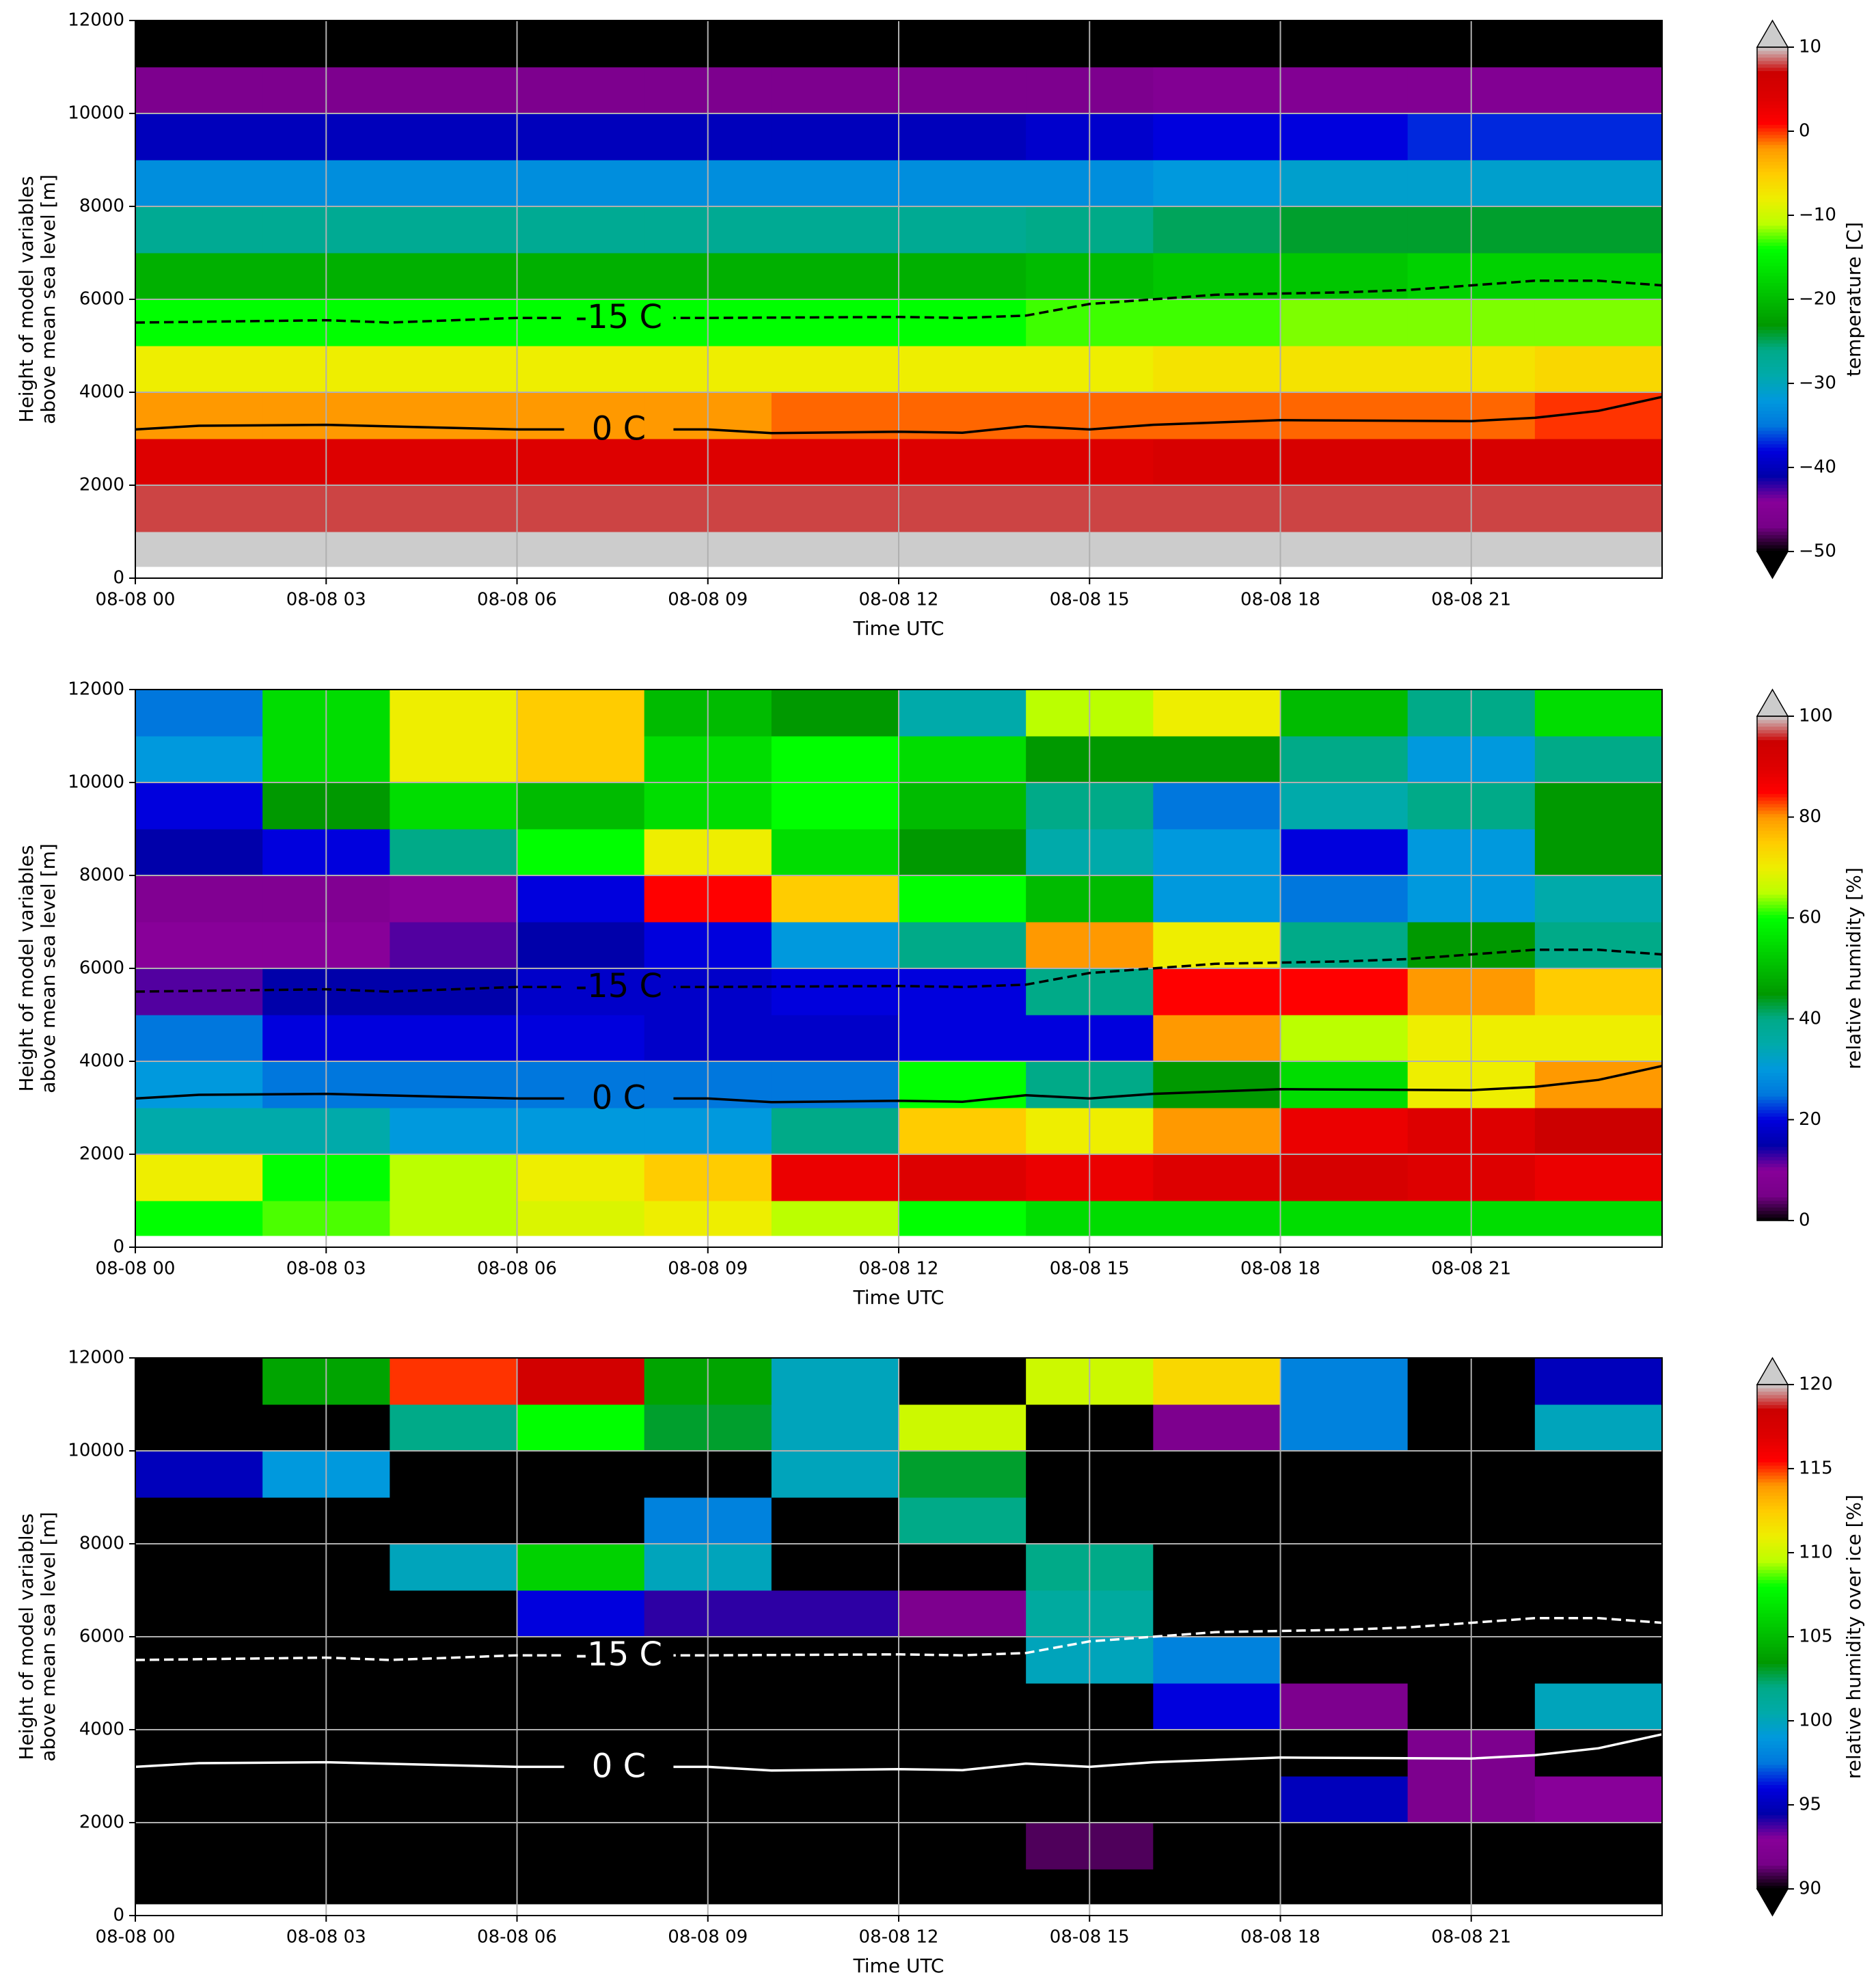 The image size is (1876, 1988). I want to click on colorbar-tick-label: 115, so click(1816, 1468).